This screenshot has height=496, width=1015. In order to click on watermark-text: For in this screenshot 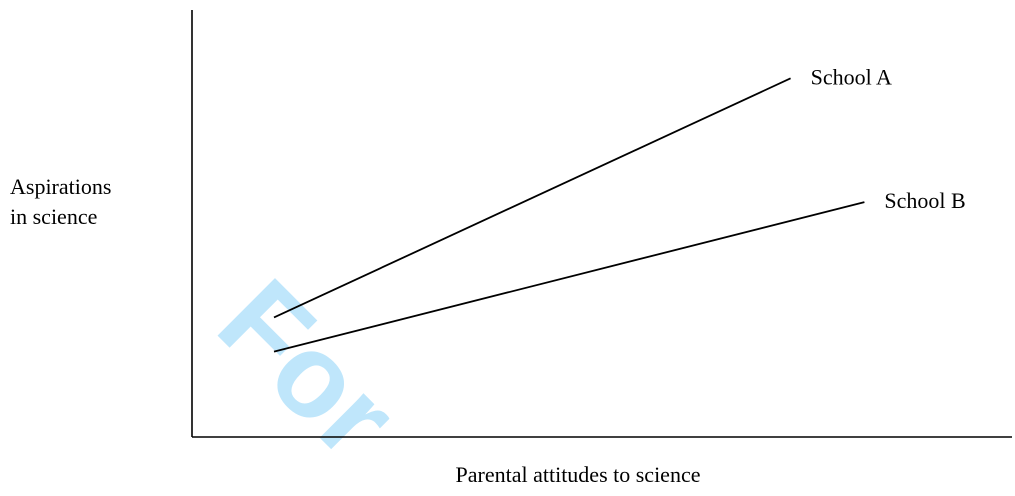, I will do `click(308, 369)`.